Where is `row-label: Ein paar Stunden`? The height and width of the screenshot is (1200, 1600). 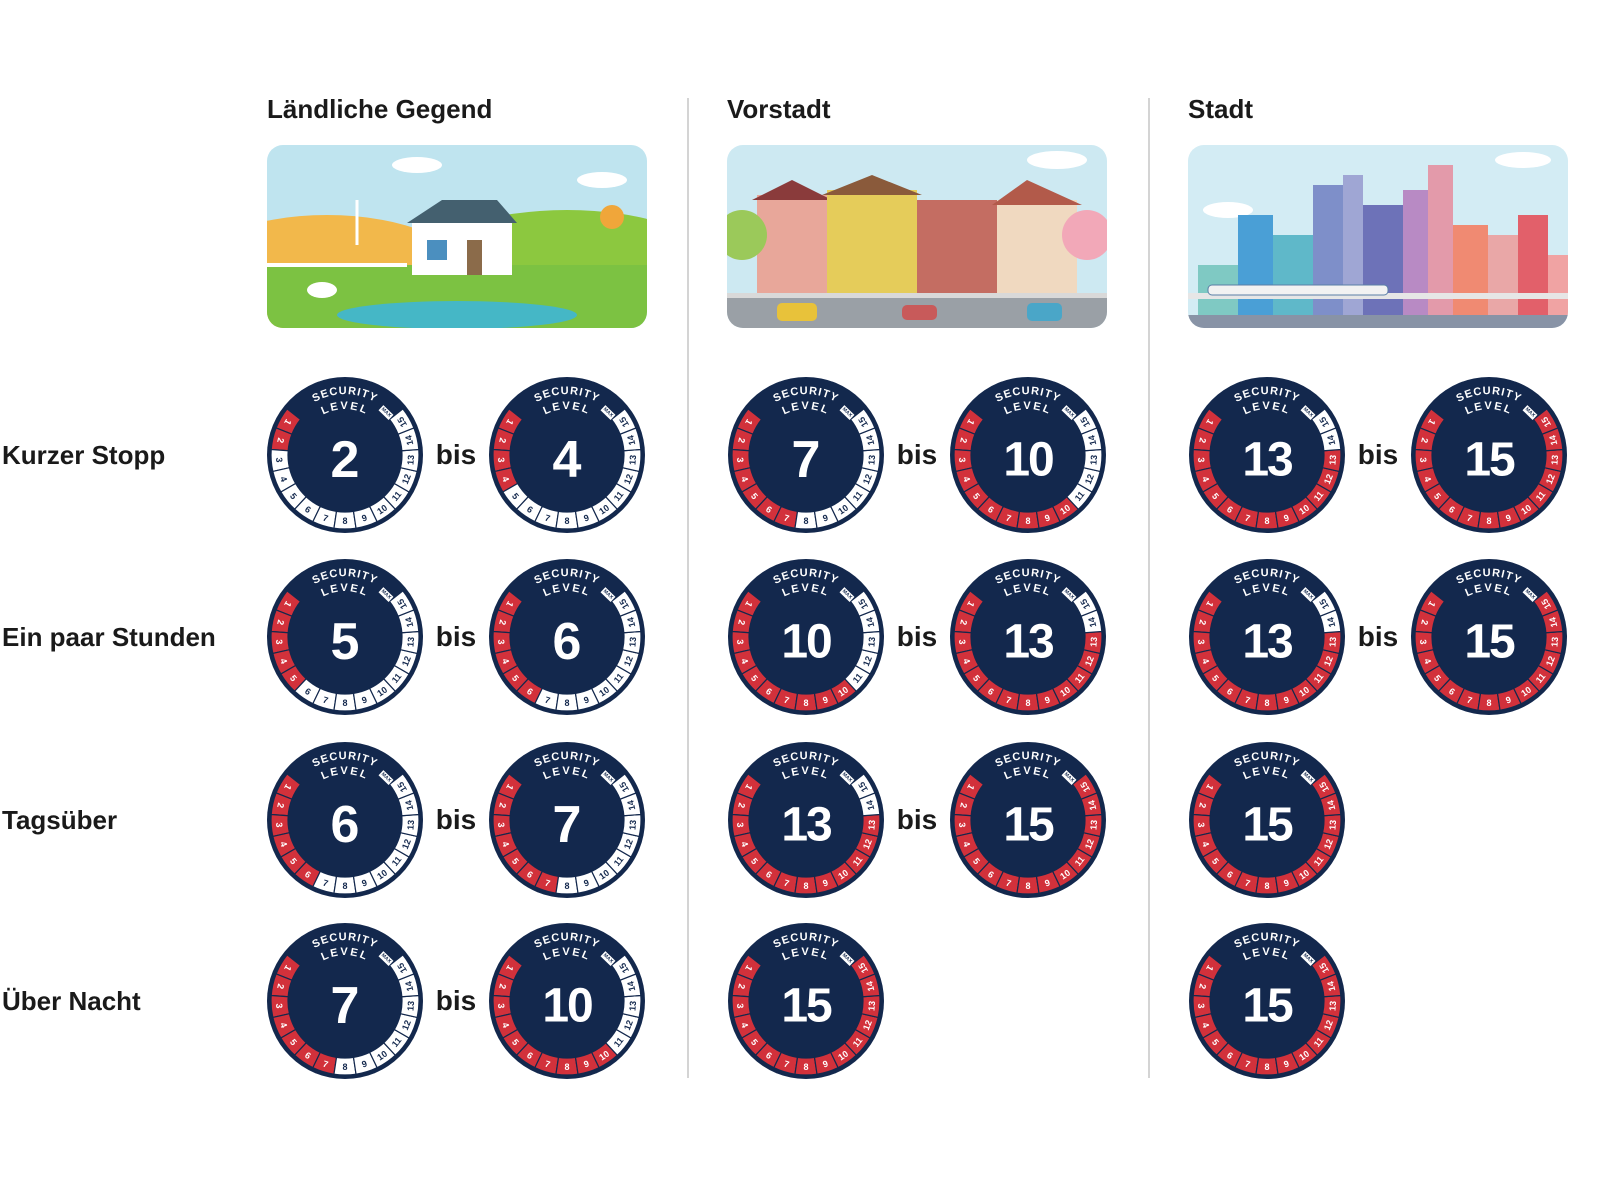
row-label: Ein paar Stunden is located at coordinates (109, 637).